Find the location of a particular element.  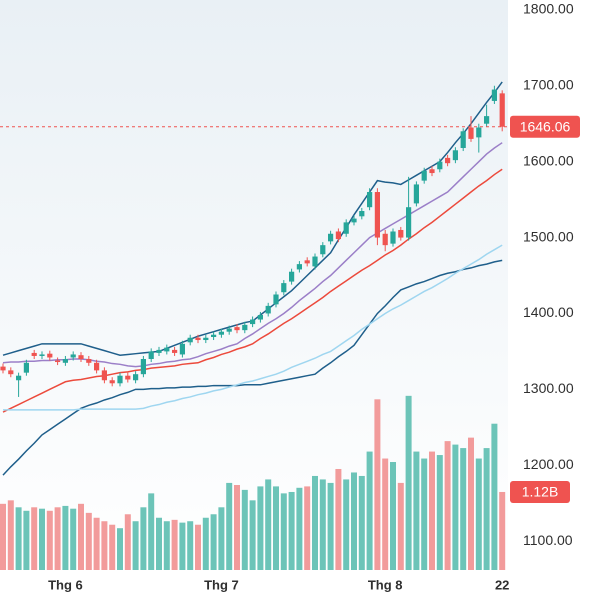

y-tick-label: 1100.00 is located at coordinates (548, 540).